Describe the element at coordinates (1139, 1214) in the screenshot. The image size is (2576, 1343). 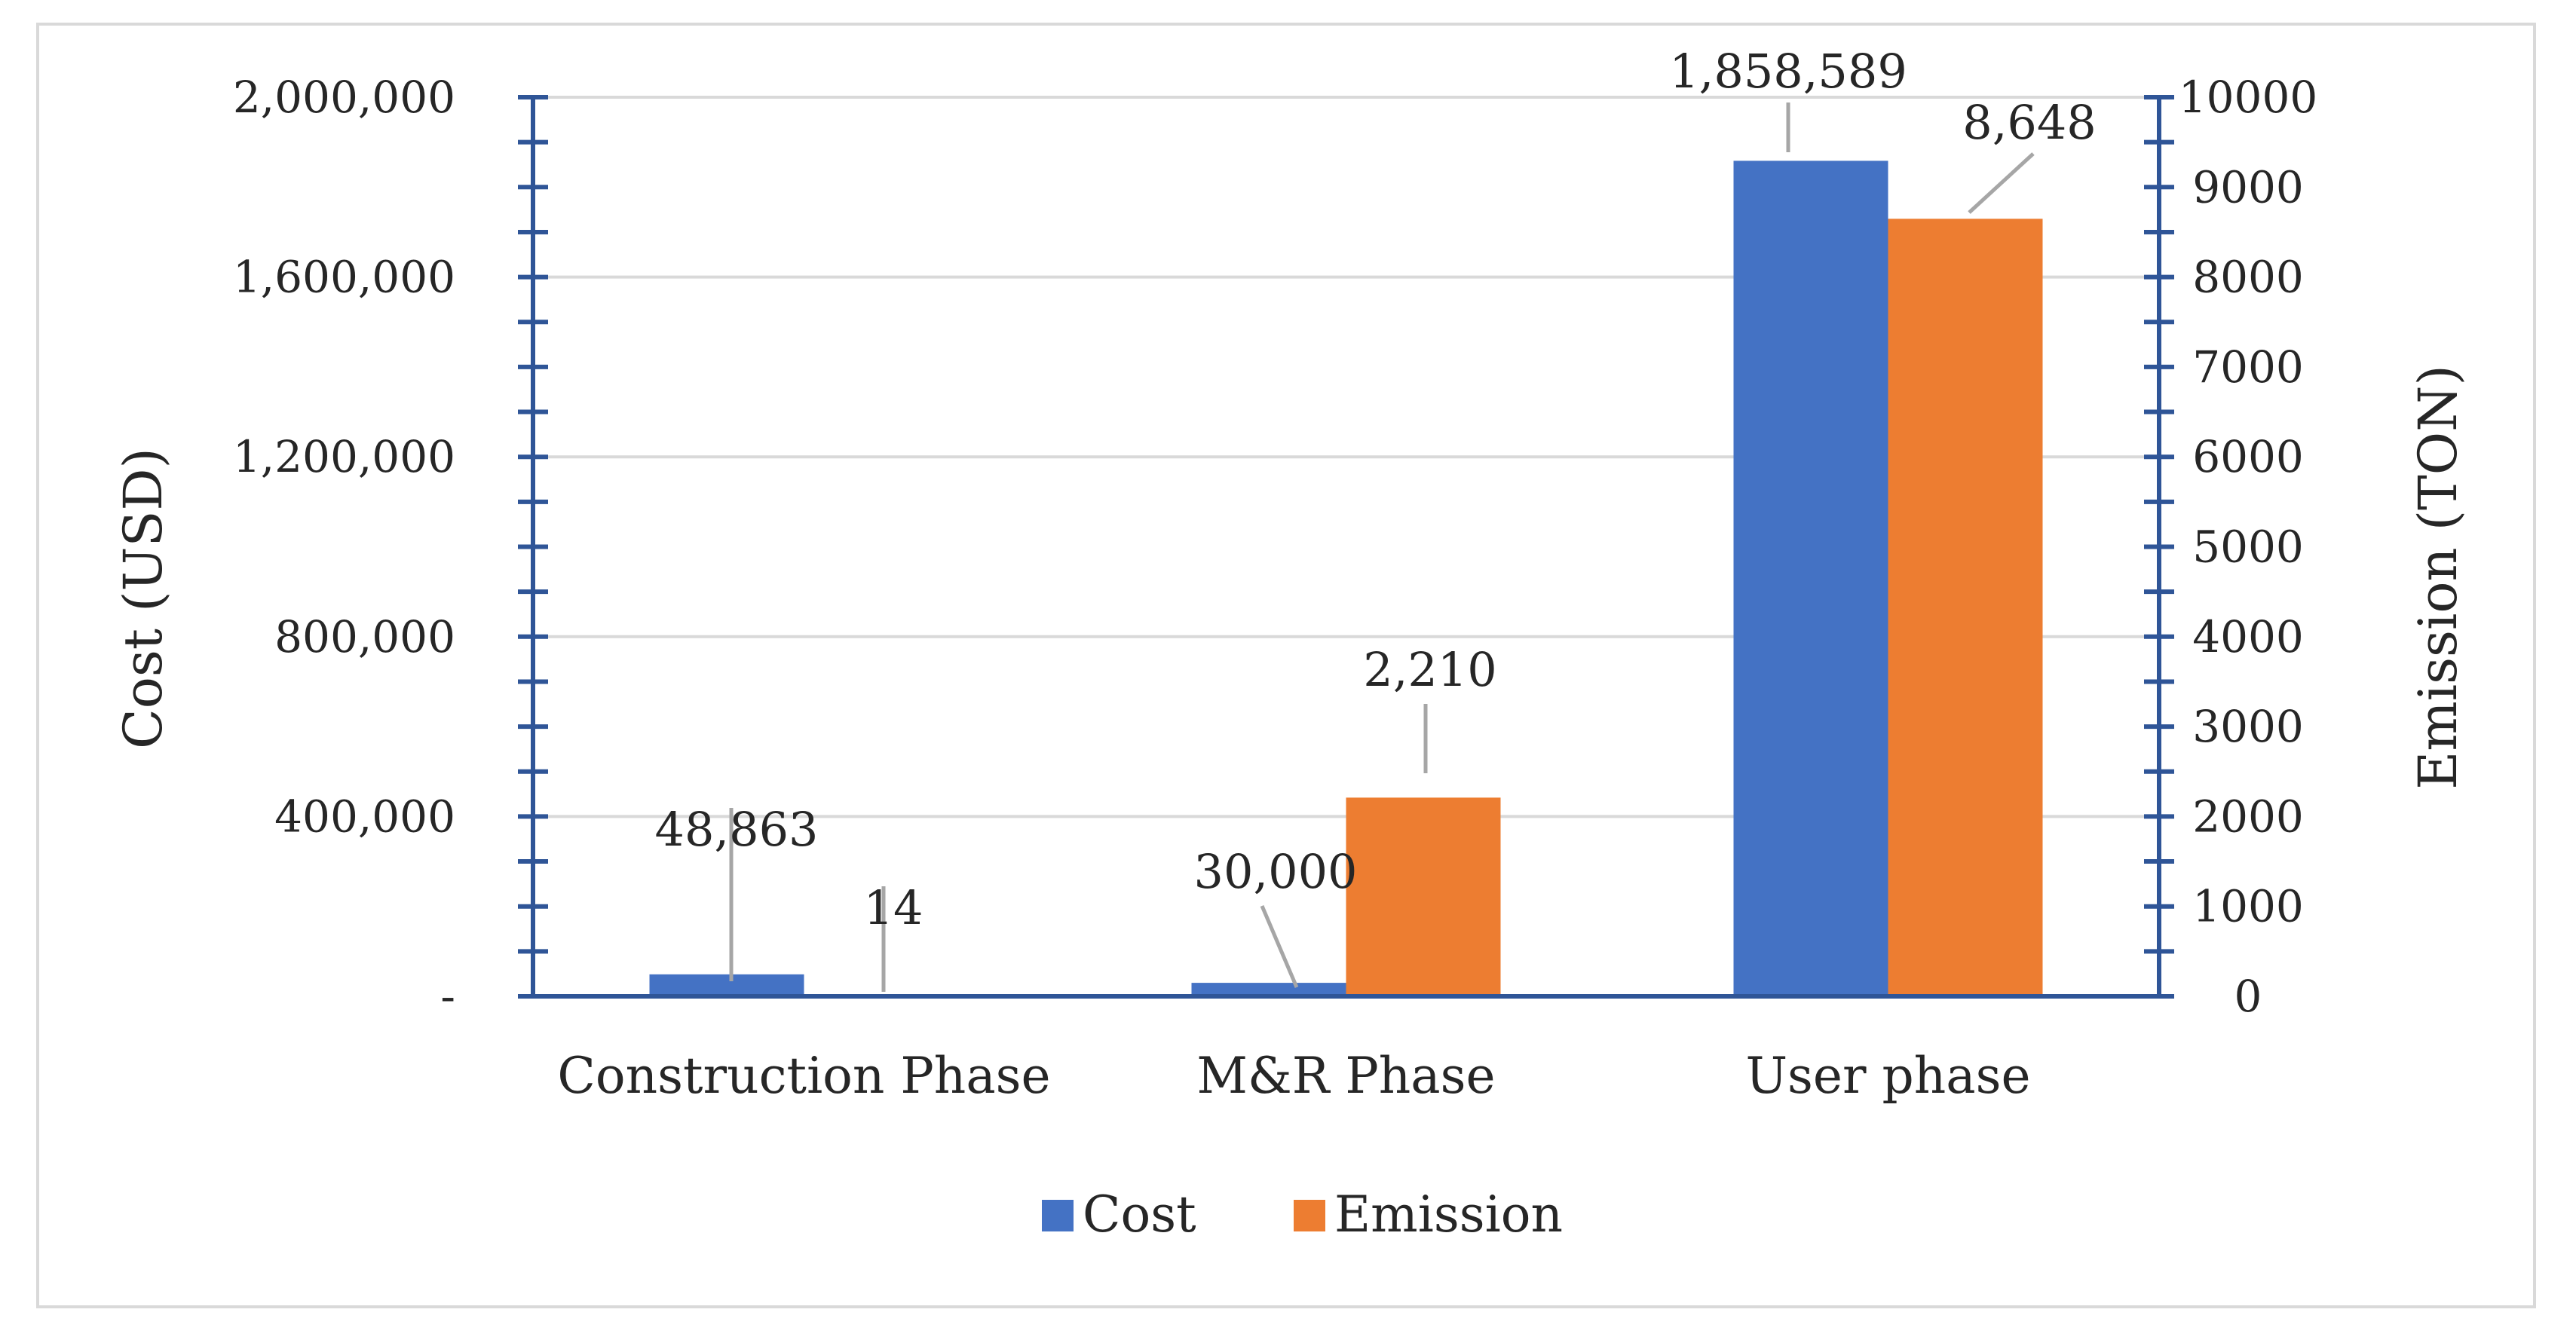
I see `legend-label-cost: Cost` at that location.